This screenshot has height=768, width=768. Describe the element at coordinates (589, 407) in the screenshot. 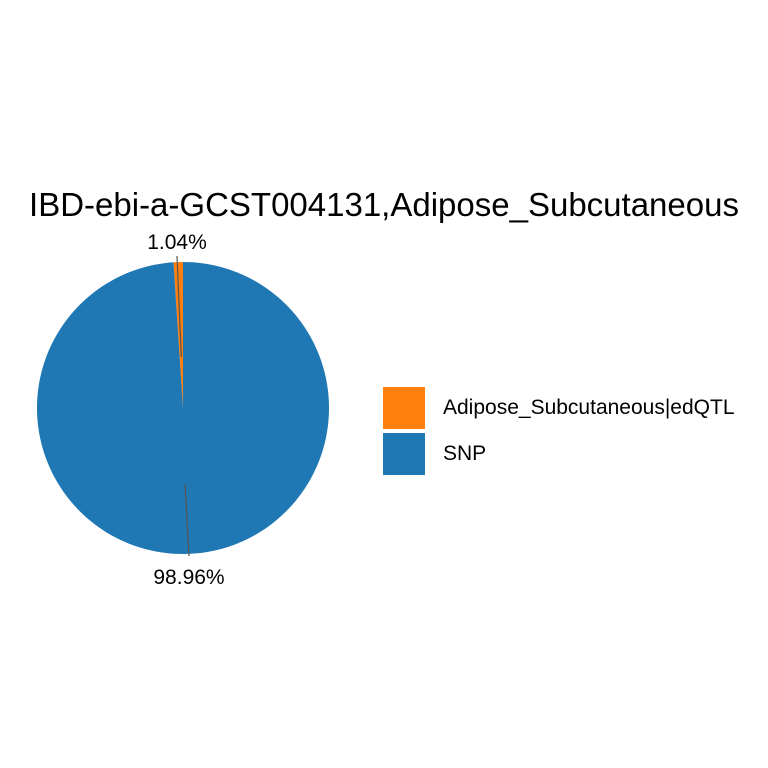

I see `legend-label-edqtl: Adipose_Subcutaneous|edQTL` at that location.